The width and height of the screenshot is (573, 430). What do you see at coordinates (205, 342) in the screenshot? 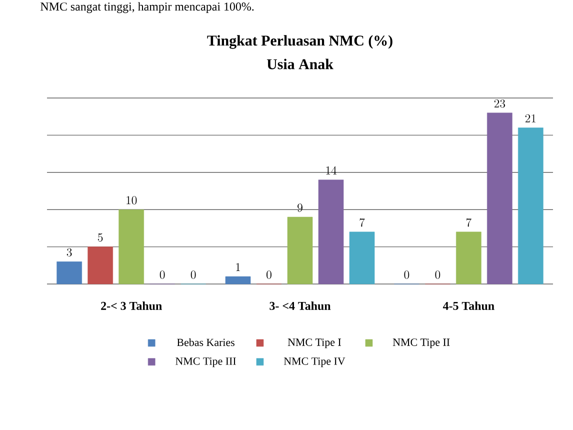
I see `legend-label: Bebas Karies` at bounding box center [205, 342].